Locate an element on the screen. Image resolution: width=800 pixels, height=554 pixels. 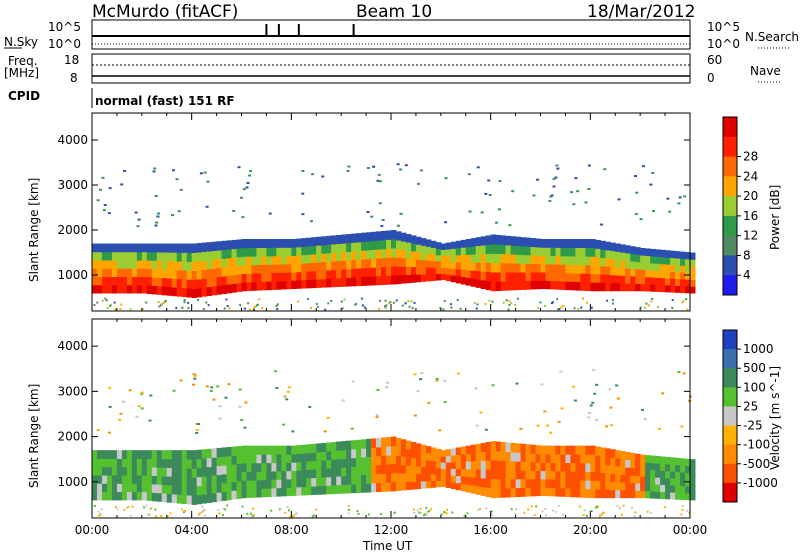
x-tick-label: 12:00 is located at coordinates (391, 530).